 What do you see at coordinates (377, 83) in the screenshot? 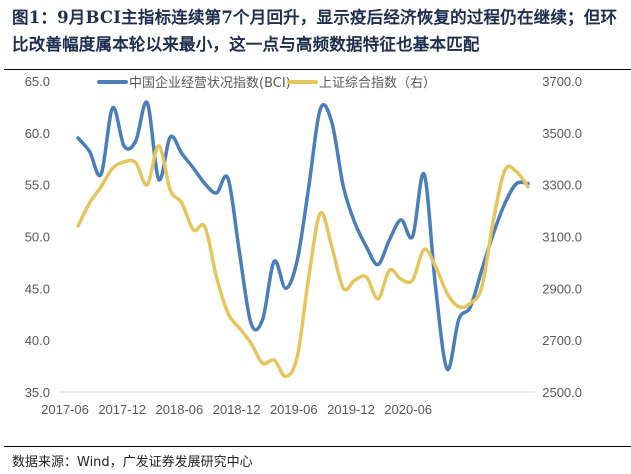
I see `legend-label-sse: 上证综合指数（右）` at bounding box center [377, 83].